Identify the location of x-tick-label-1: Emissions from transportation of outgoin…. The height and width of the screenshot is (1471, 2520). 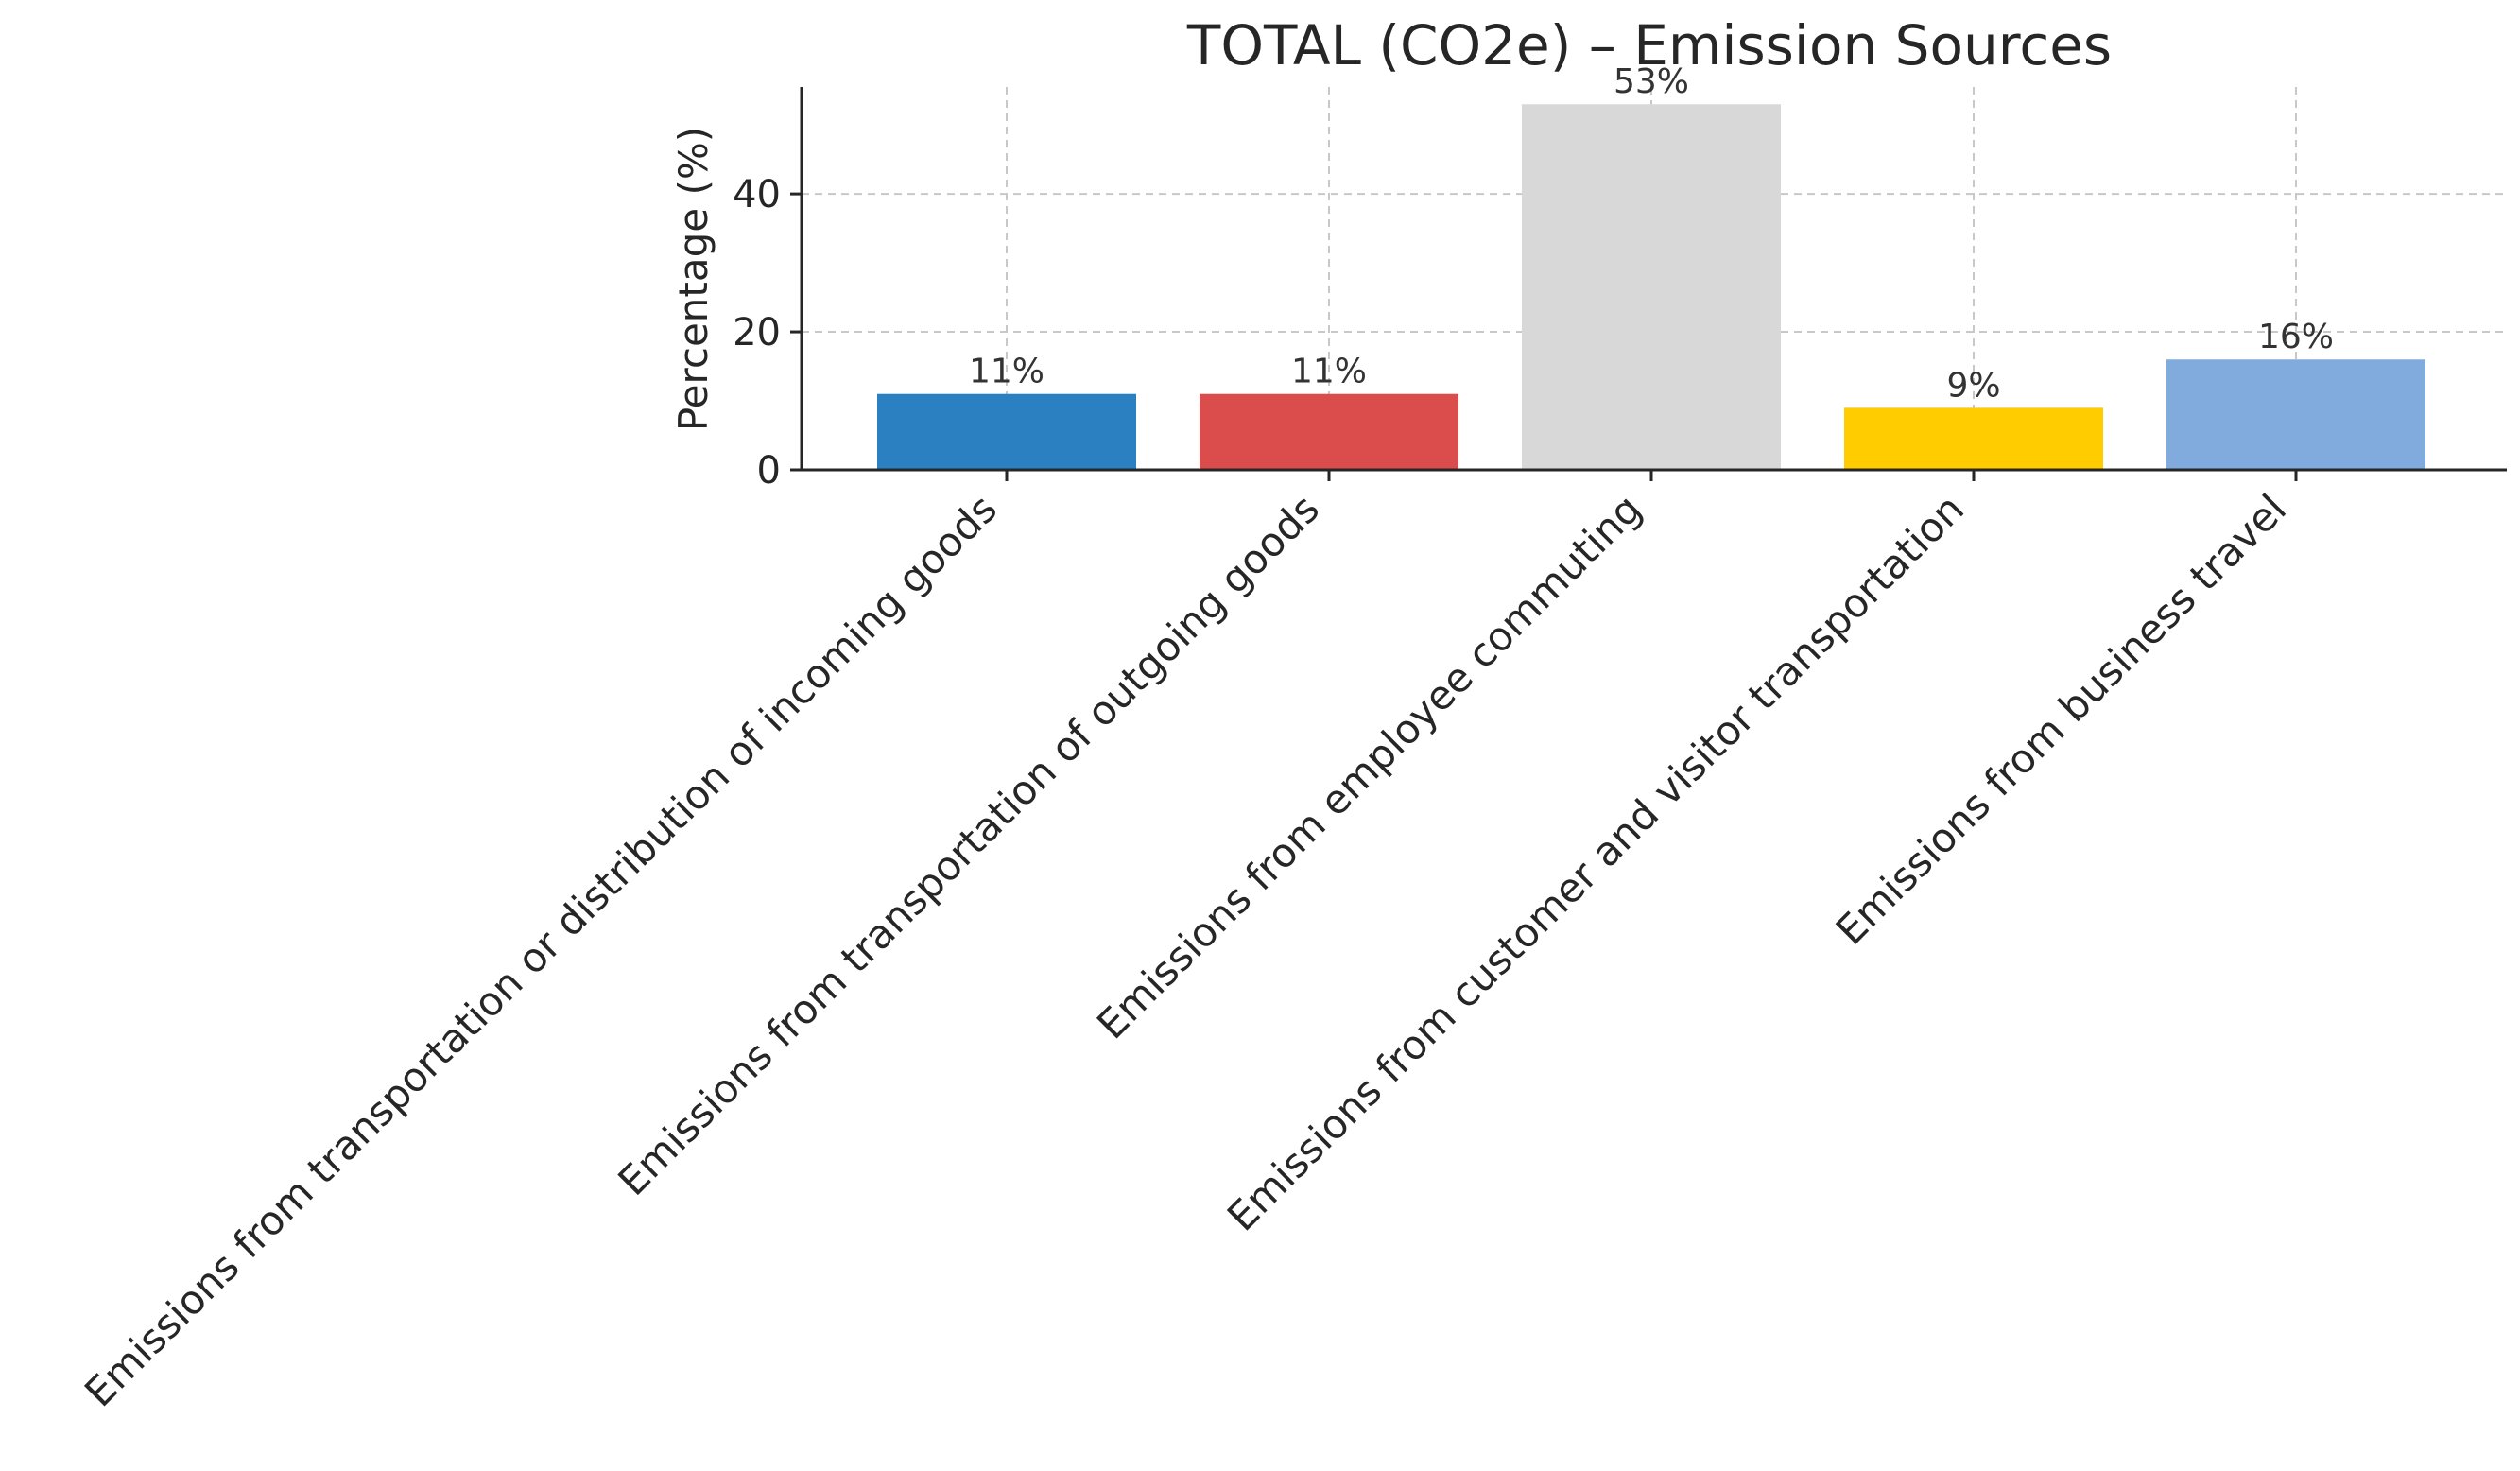
(968, 844).